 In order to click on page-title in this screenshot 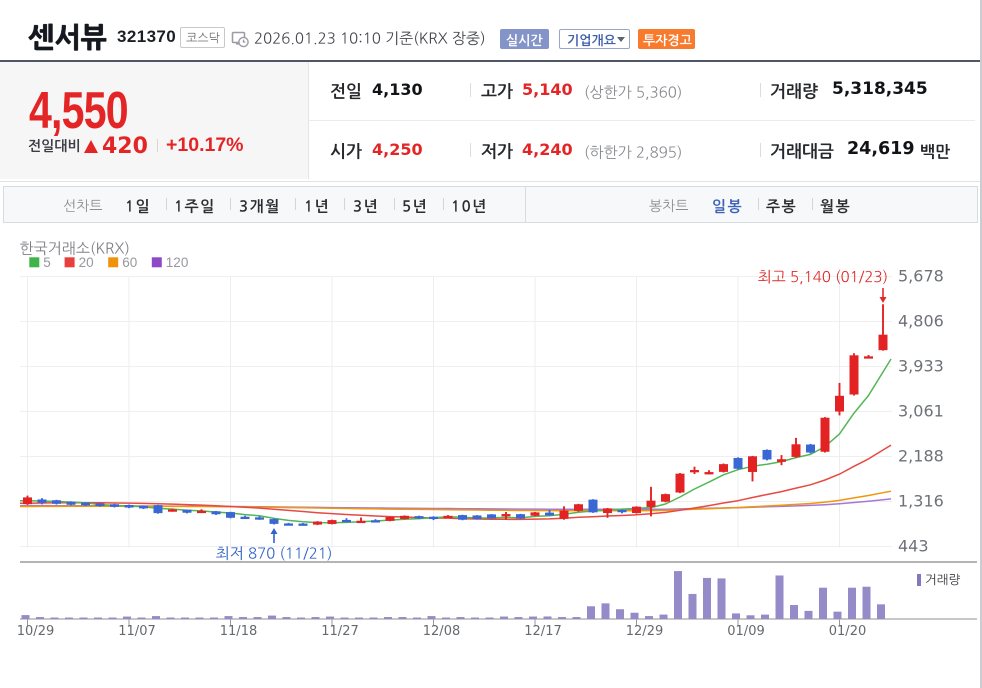, I will do `click(67, 38)`.